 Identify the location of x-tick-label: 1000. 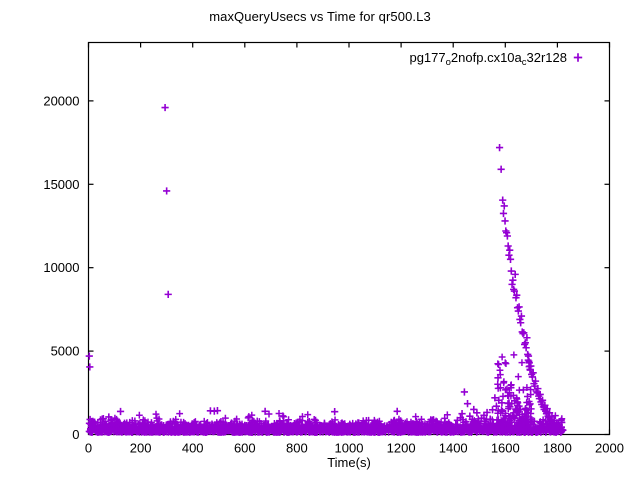
(349, 448).